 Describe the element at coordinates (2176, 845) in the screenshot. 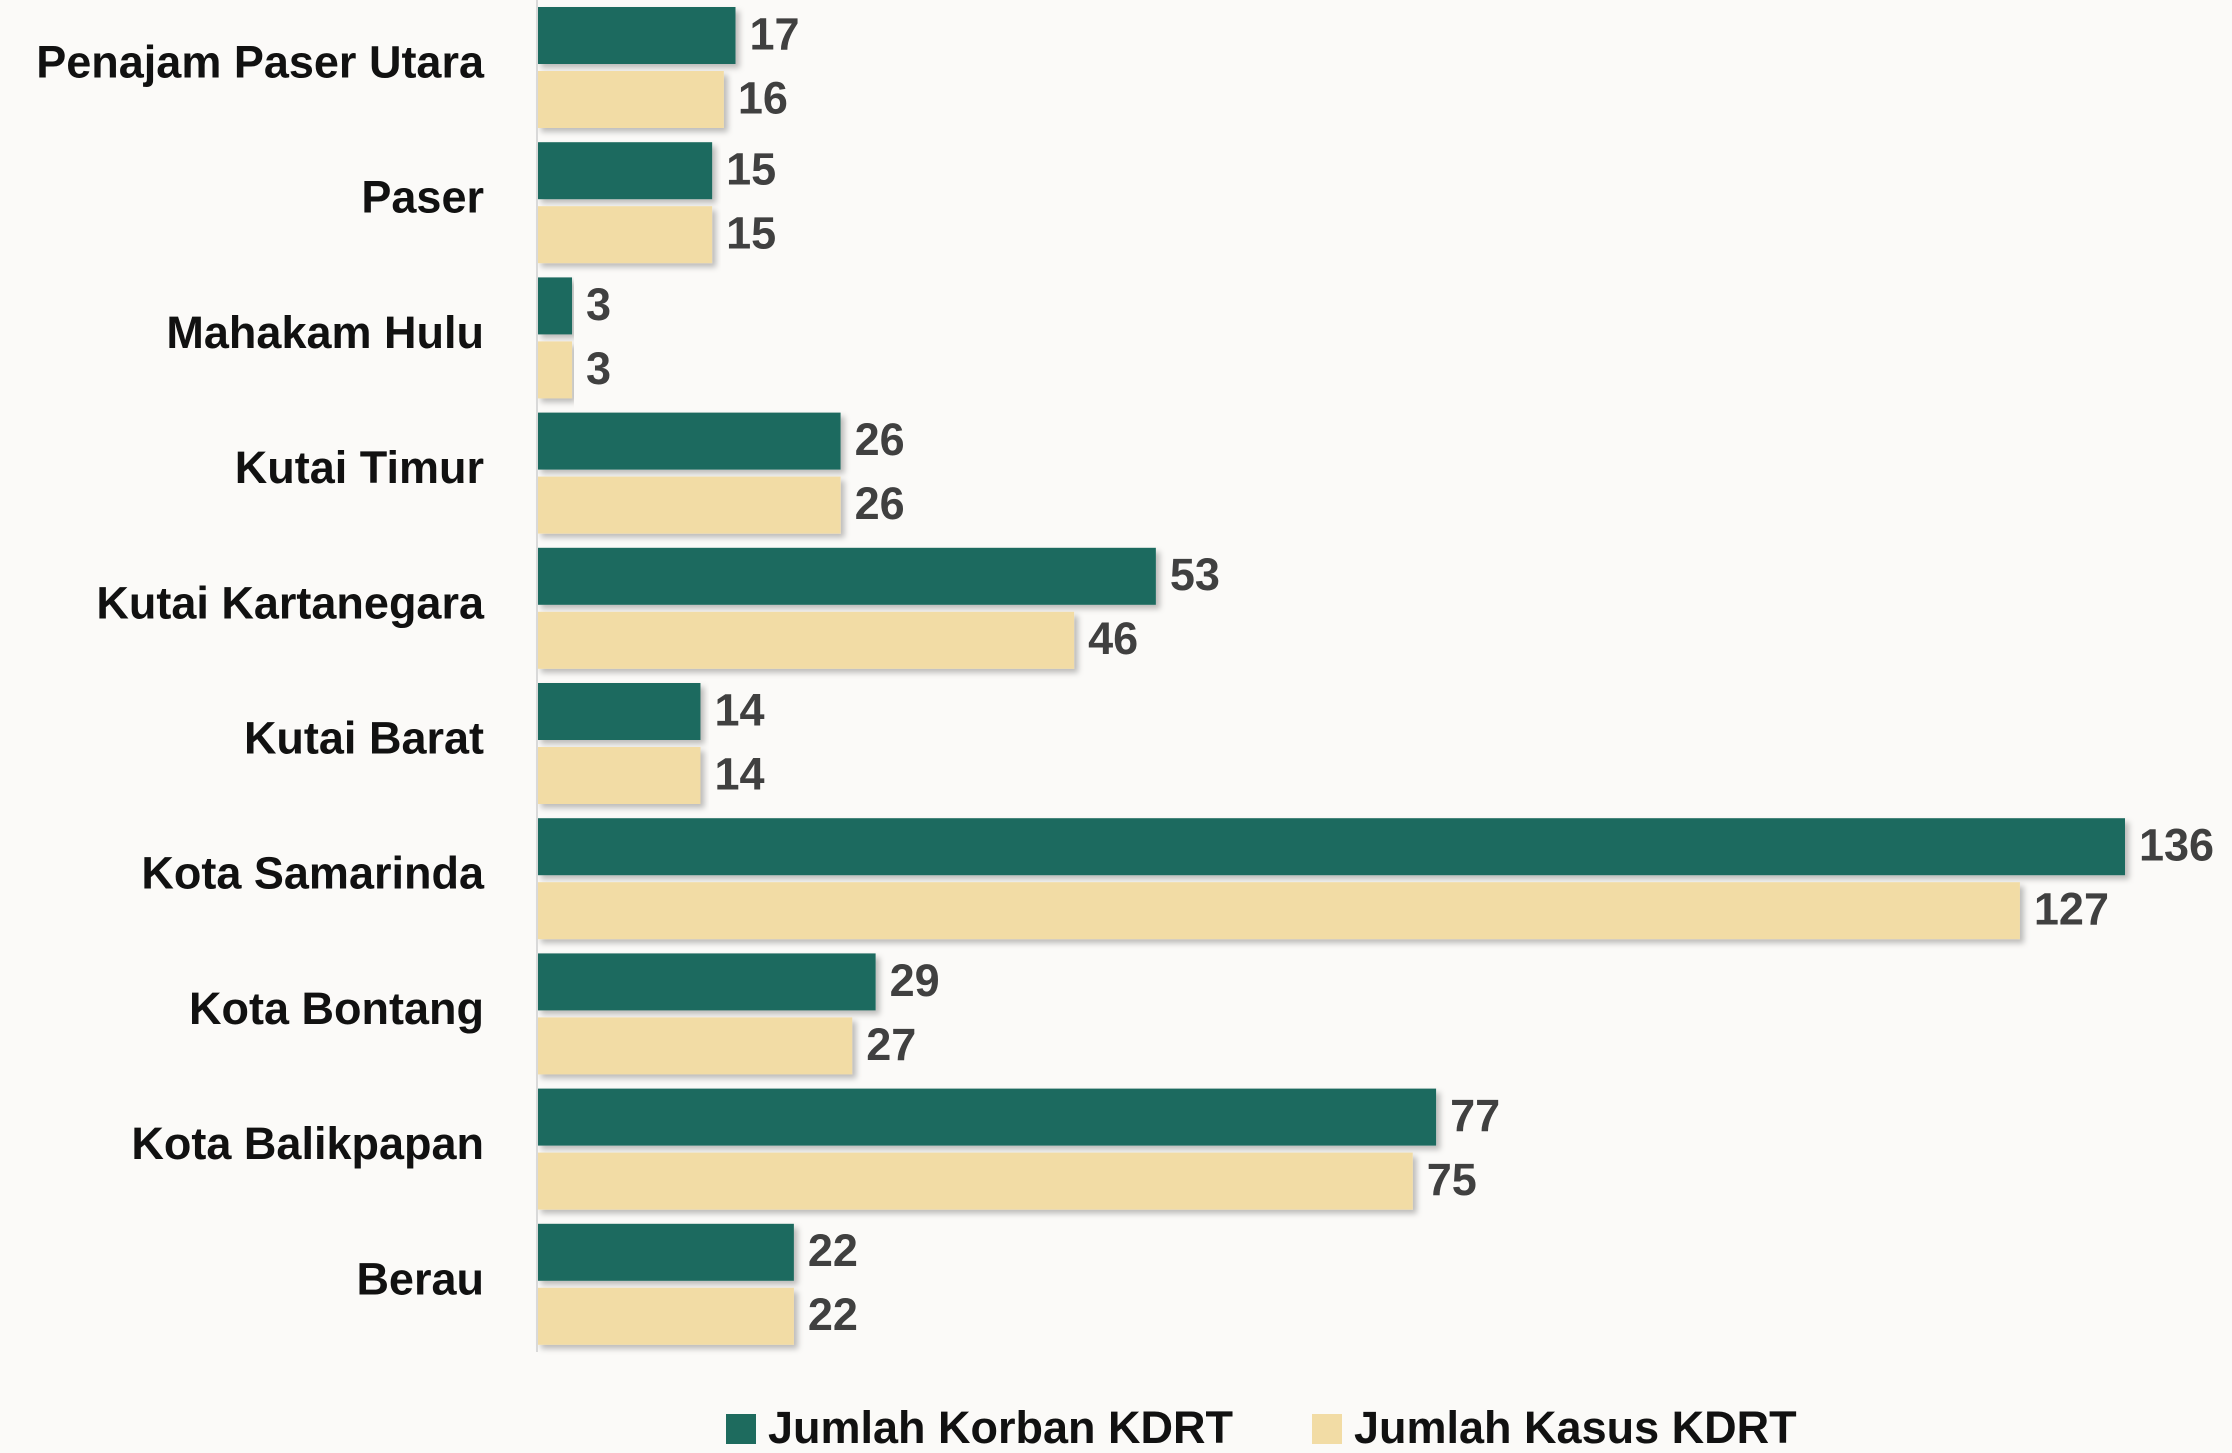

I see `data-label: 136` at that location.